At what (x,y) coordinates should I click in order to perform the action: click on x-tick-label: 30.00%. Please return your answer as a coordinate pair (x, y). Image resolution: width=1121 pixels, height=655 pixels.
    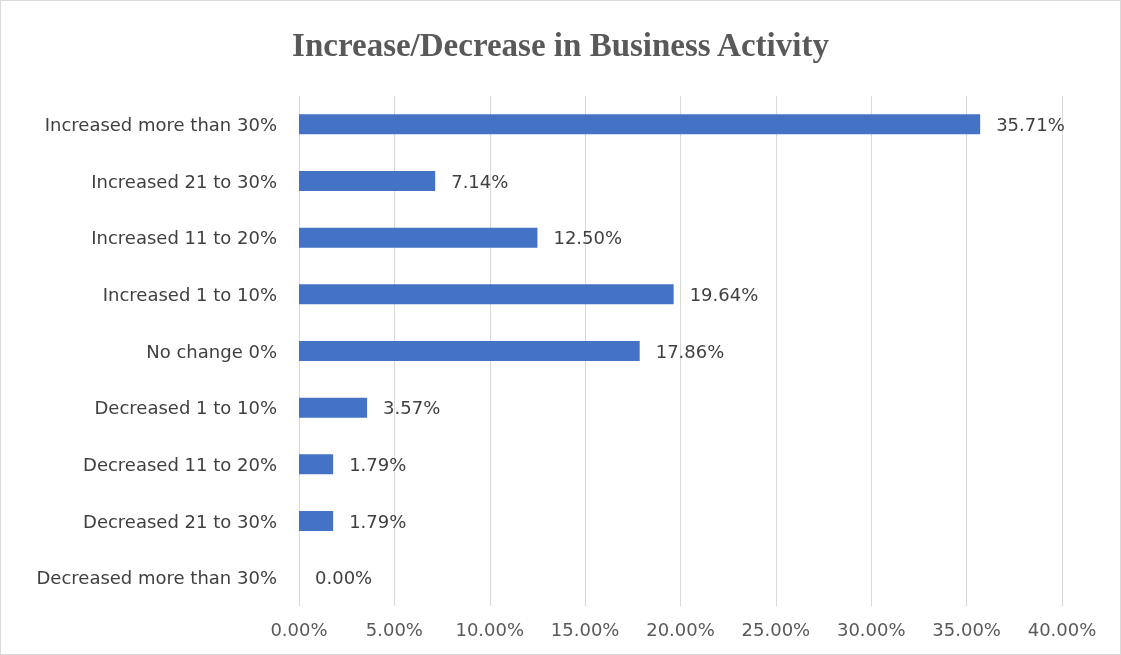
    Looking at the image, I should click on (871, 629).